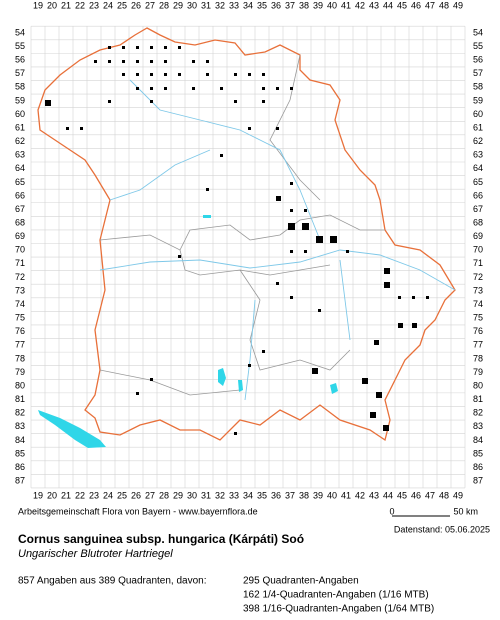 This screenshot has height=620, width=500. I want to click on summary: 857 Angaben aus 389 Quadranten, davon:, so click(112, 581).